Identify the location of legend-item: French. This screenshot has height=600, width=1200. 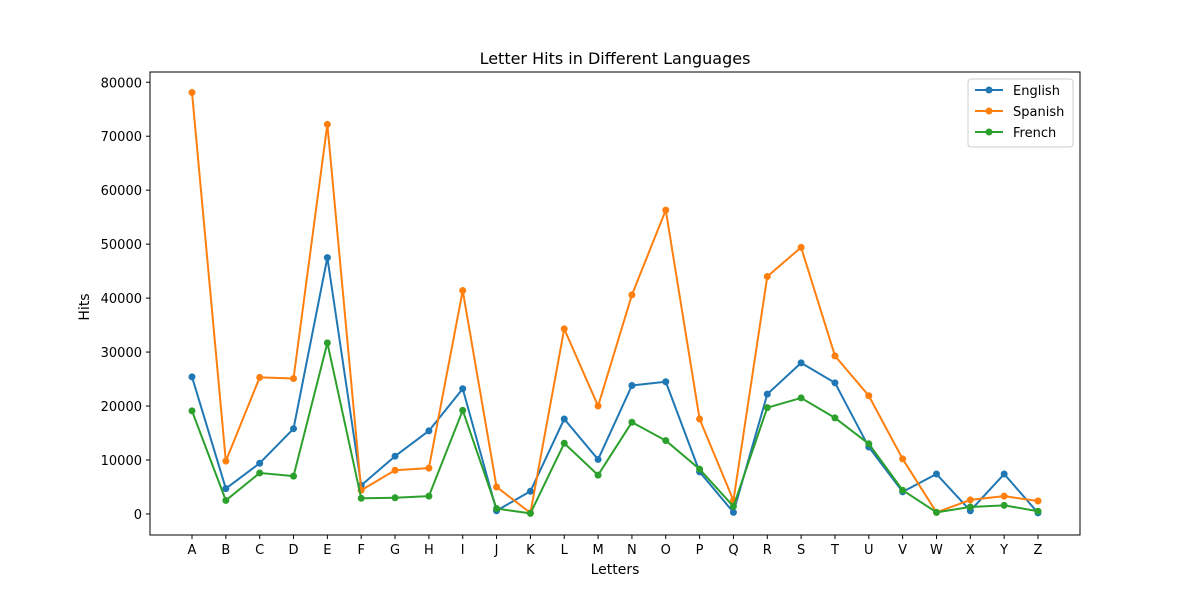
(1015, 133).